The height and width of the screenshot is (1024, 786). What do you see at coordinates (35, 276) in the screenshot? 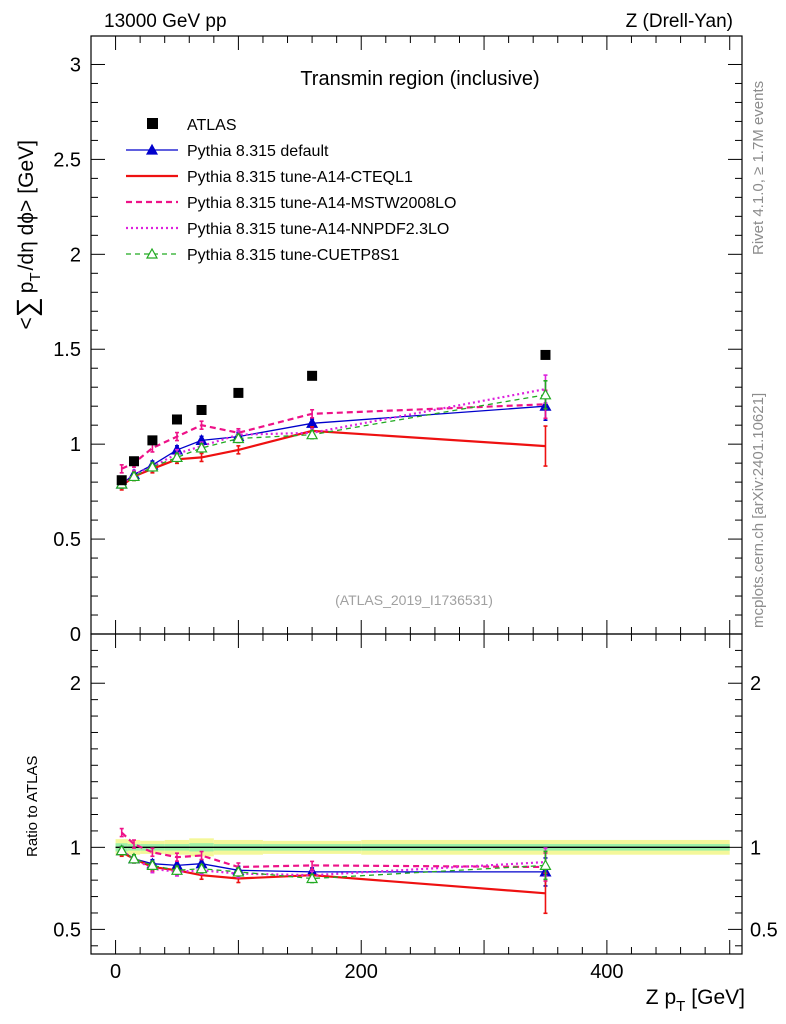
I see `ylabel-sub: T` at bounding box center [35, 276].